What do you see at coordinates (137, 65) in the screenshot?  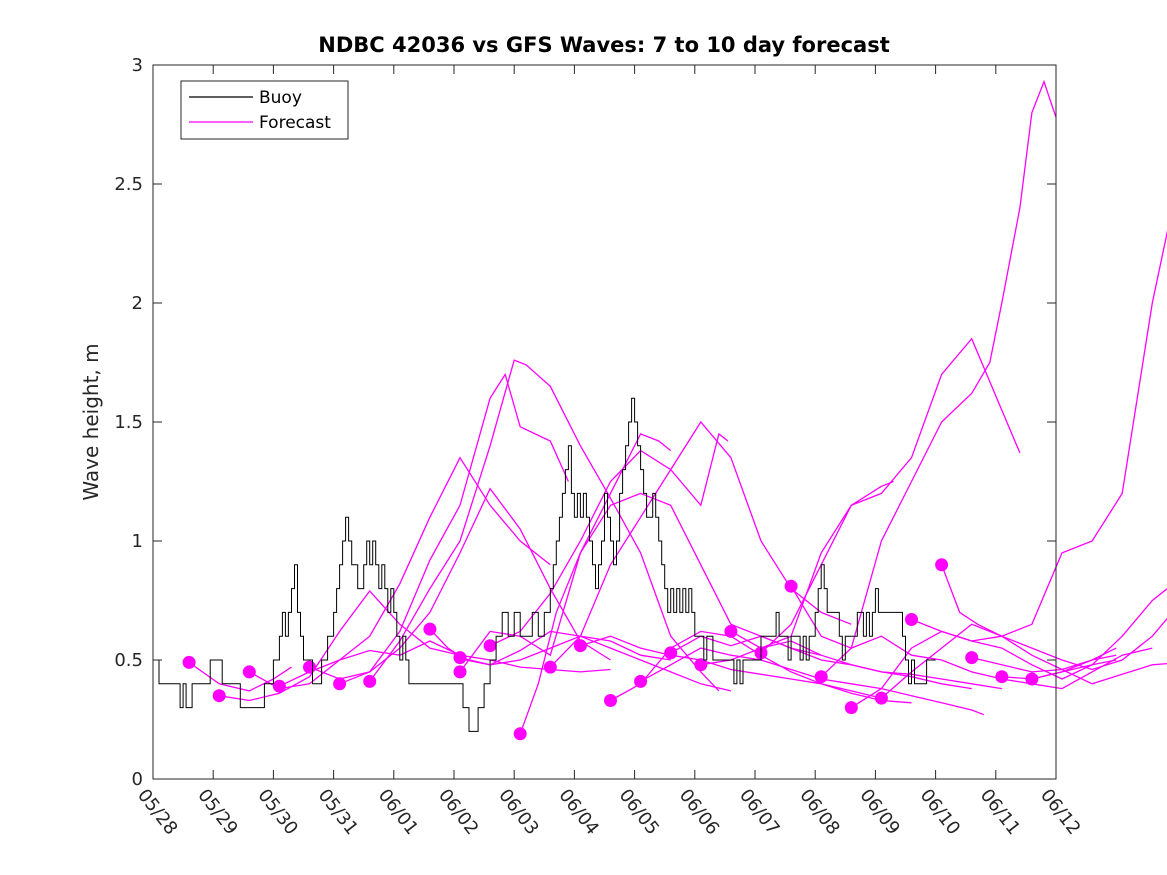 I see `y-tick-label: 3` at bounding box center [137, 65].